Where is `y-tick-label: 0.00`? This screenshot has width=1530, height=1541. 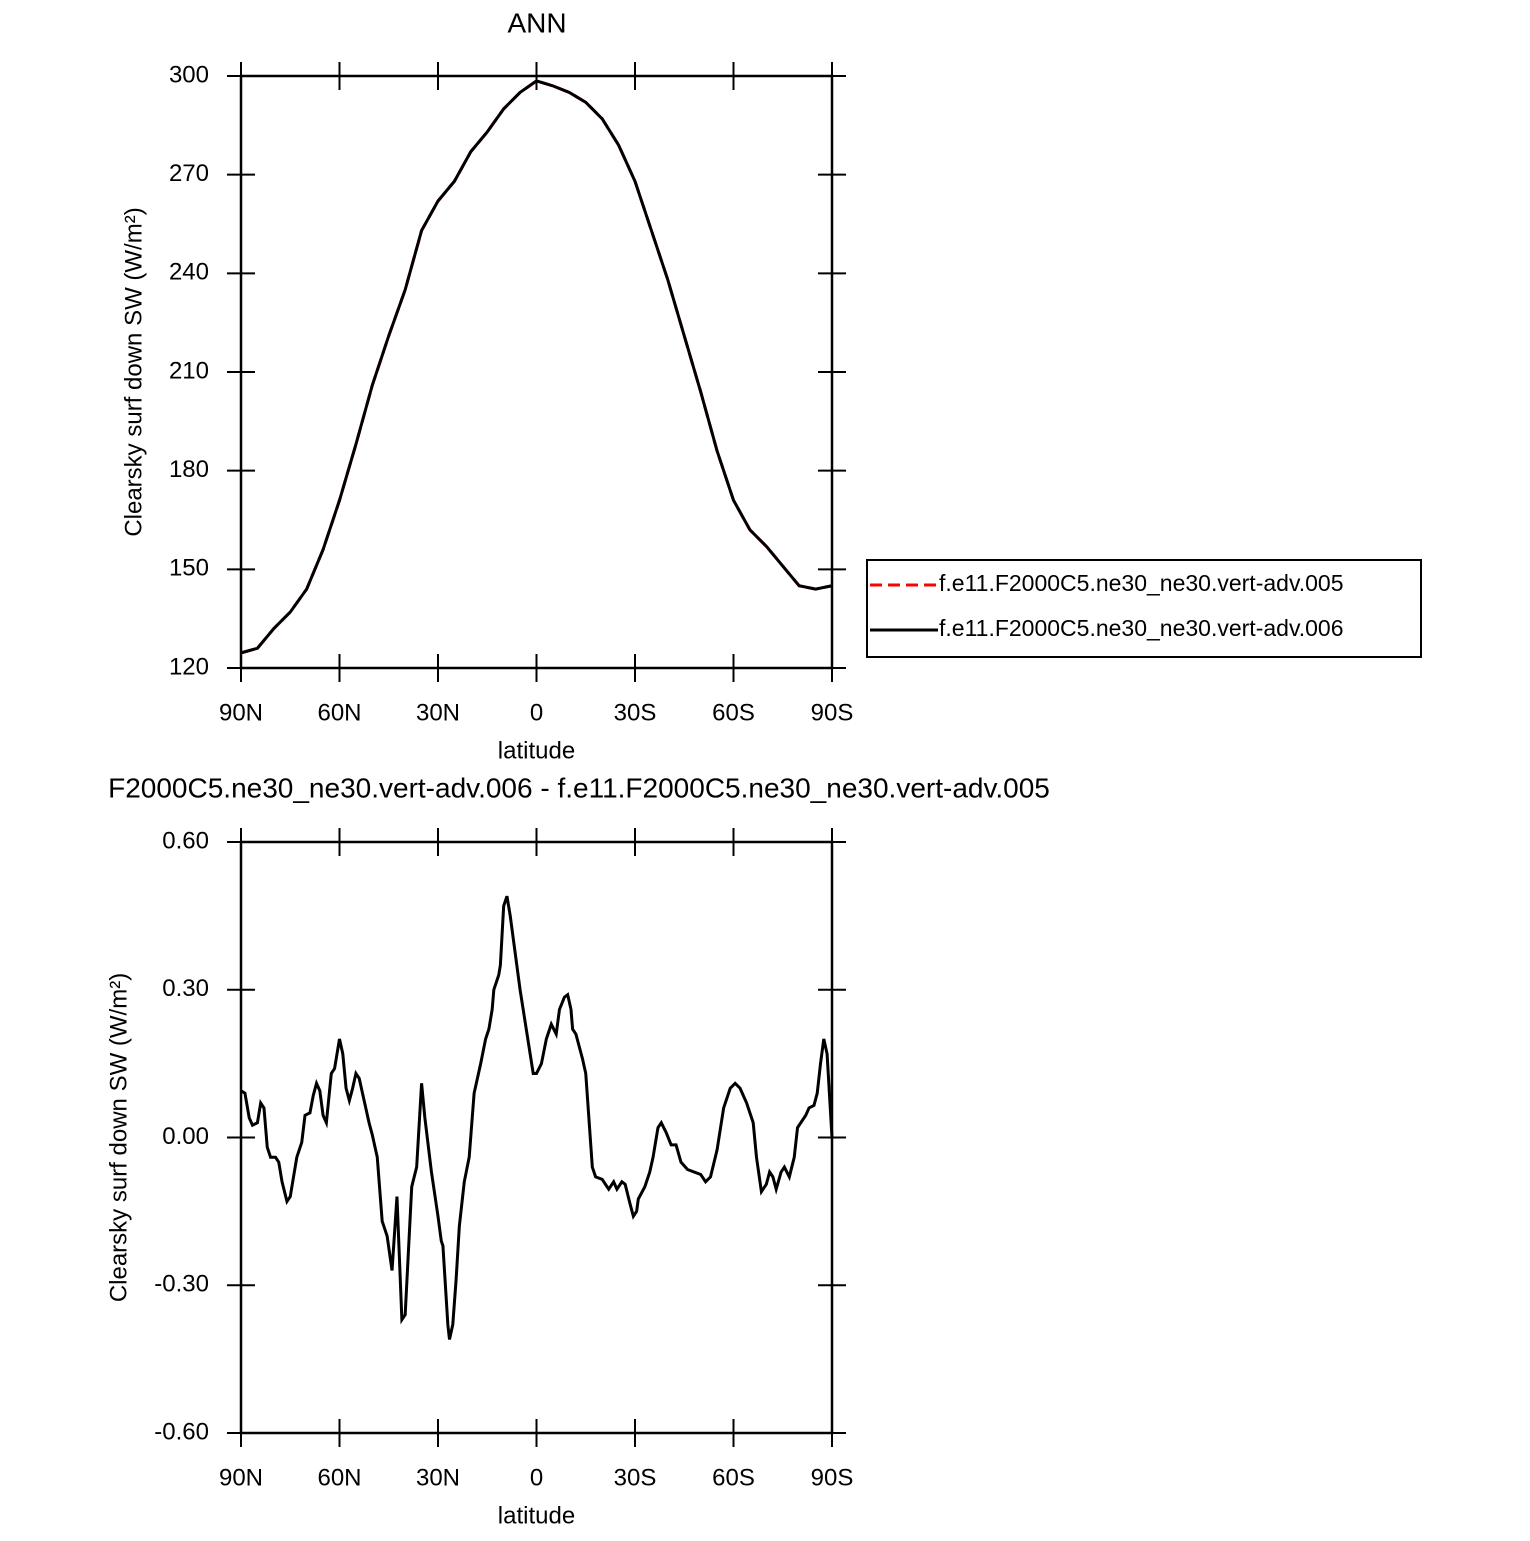
y-tick-label: 0.00 is located at coordinates (185, 1136).